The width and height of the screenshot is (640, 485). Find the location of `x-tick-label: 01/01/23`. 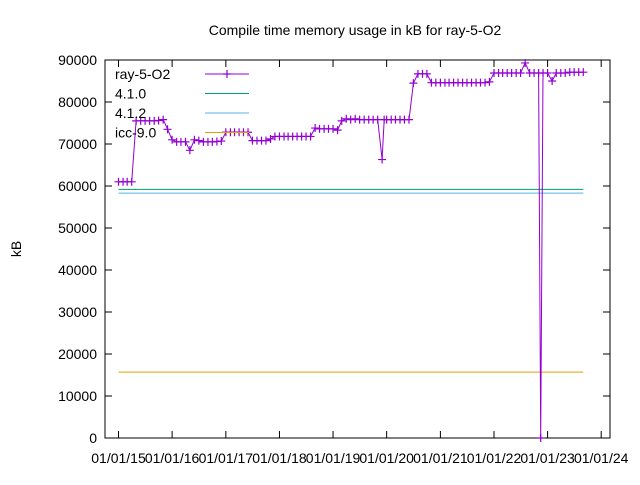

x-tick-label: 01/01/23 is located at coordinates (547, 458).